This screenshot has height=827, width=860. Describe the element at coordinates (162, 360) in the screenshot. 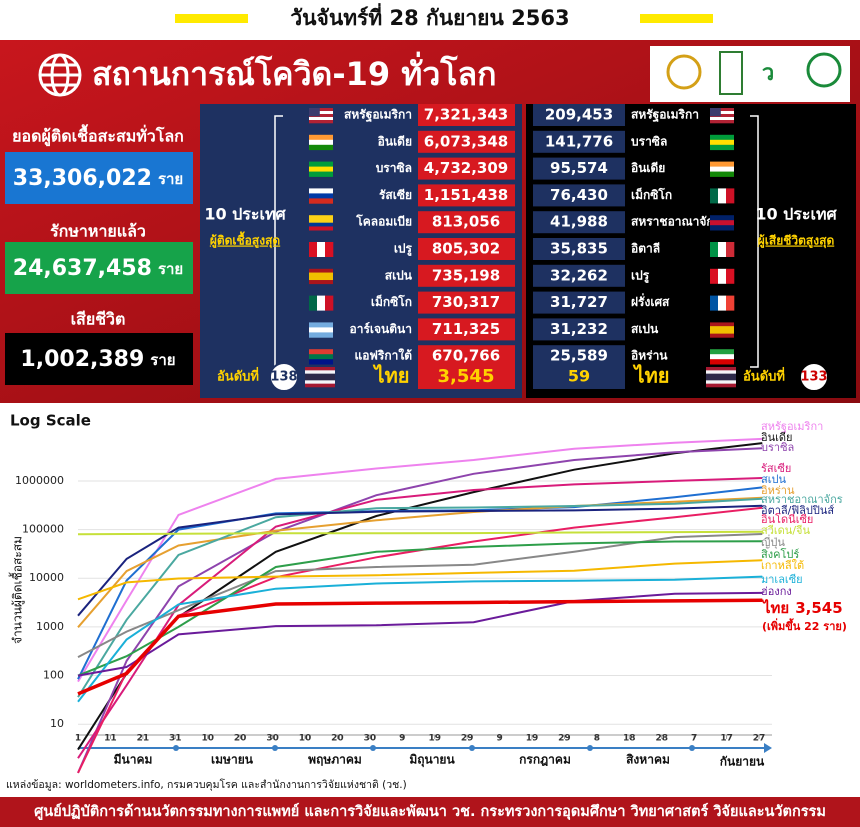

I see `summary-unit: ราย` at that location.